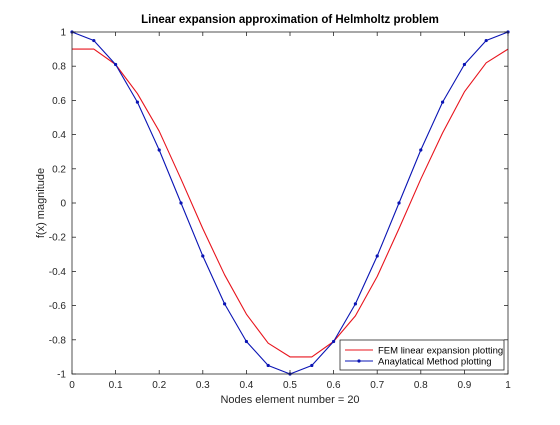  Describe the element at coordinates (61, 375) in the screenshot. I see `y-tick-label: -1` at that location.